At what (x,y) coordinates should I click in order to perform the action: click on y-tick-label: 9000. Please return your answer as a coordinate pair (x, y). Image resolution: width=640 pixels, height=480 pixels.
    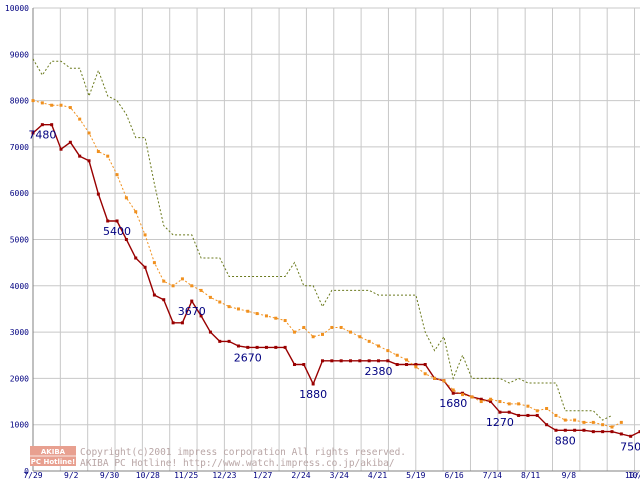
    Looking at the image, I should click on (19, 54).